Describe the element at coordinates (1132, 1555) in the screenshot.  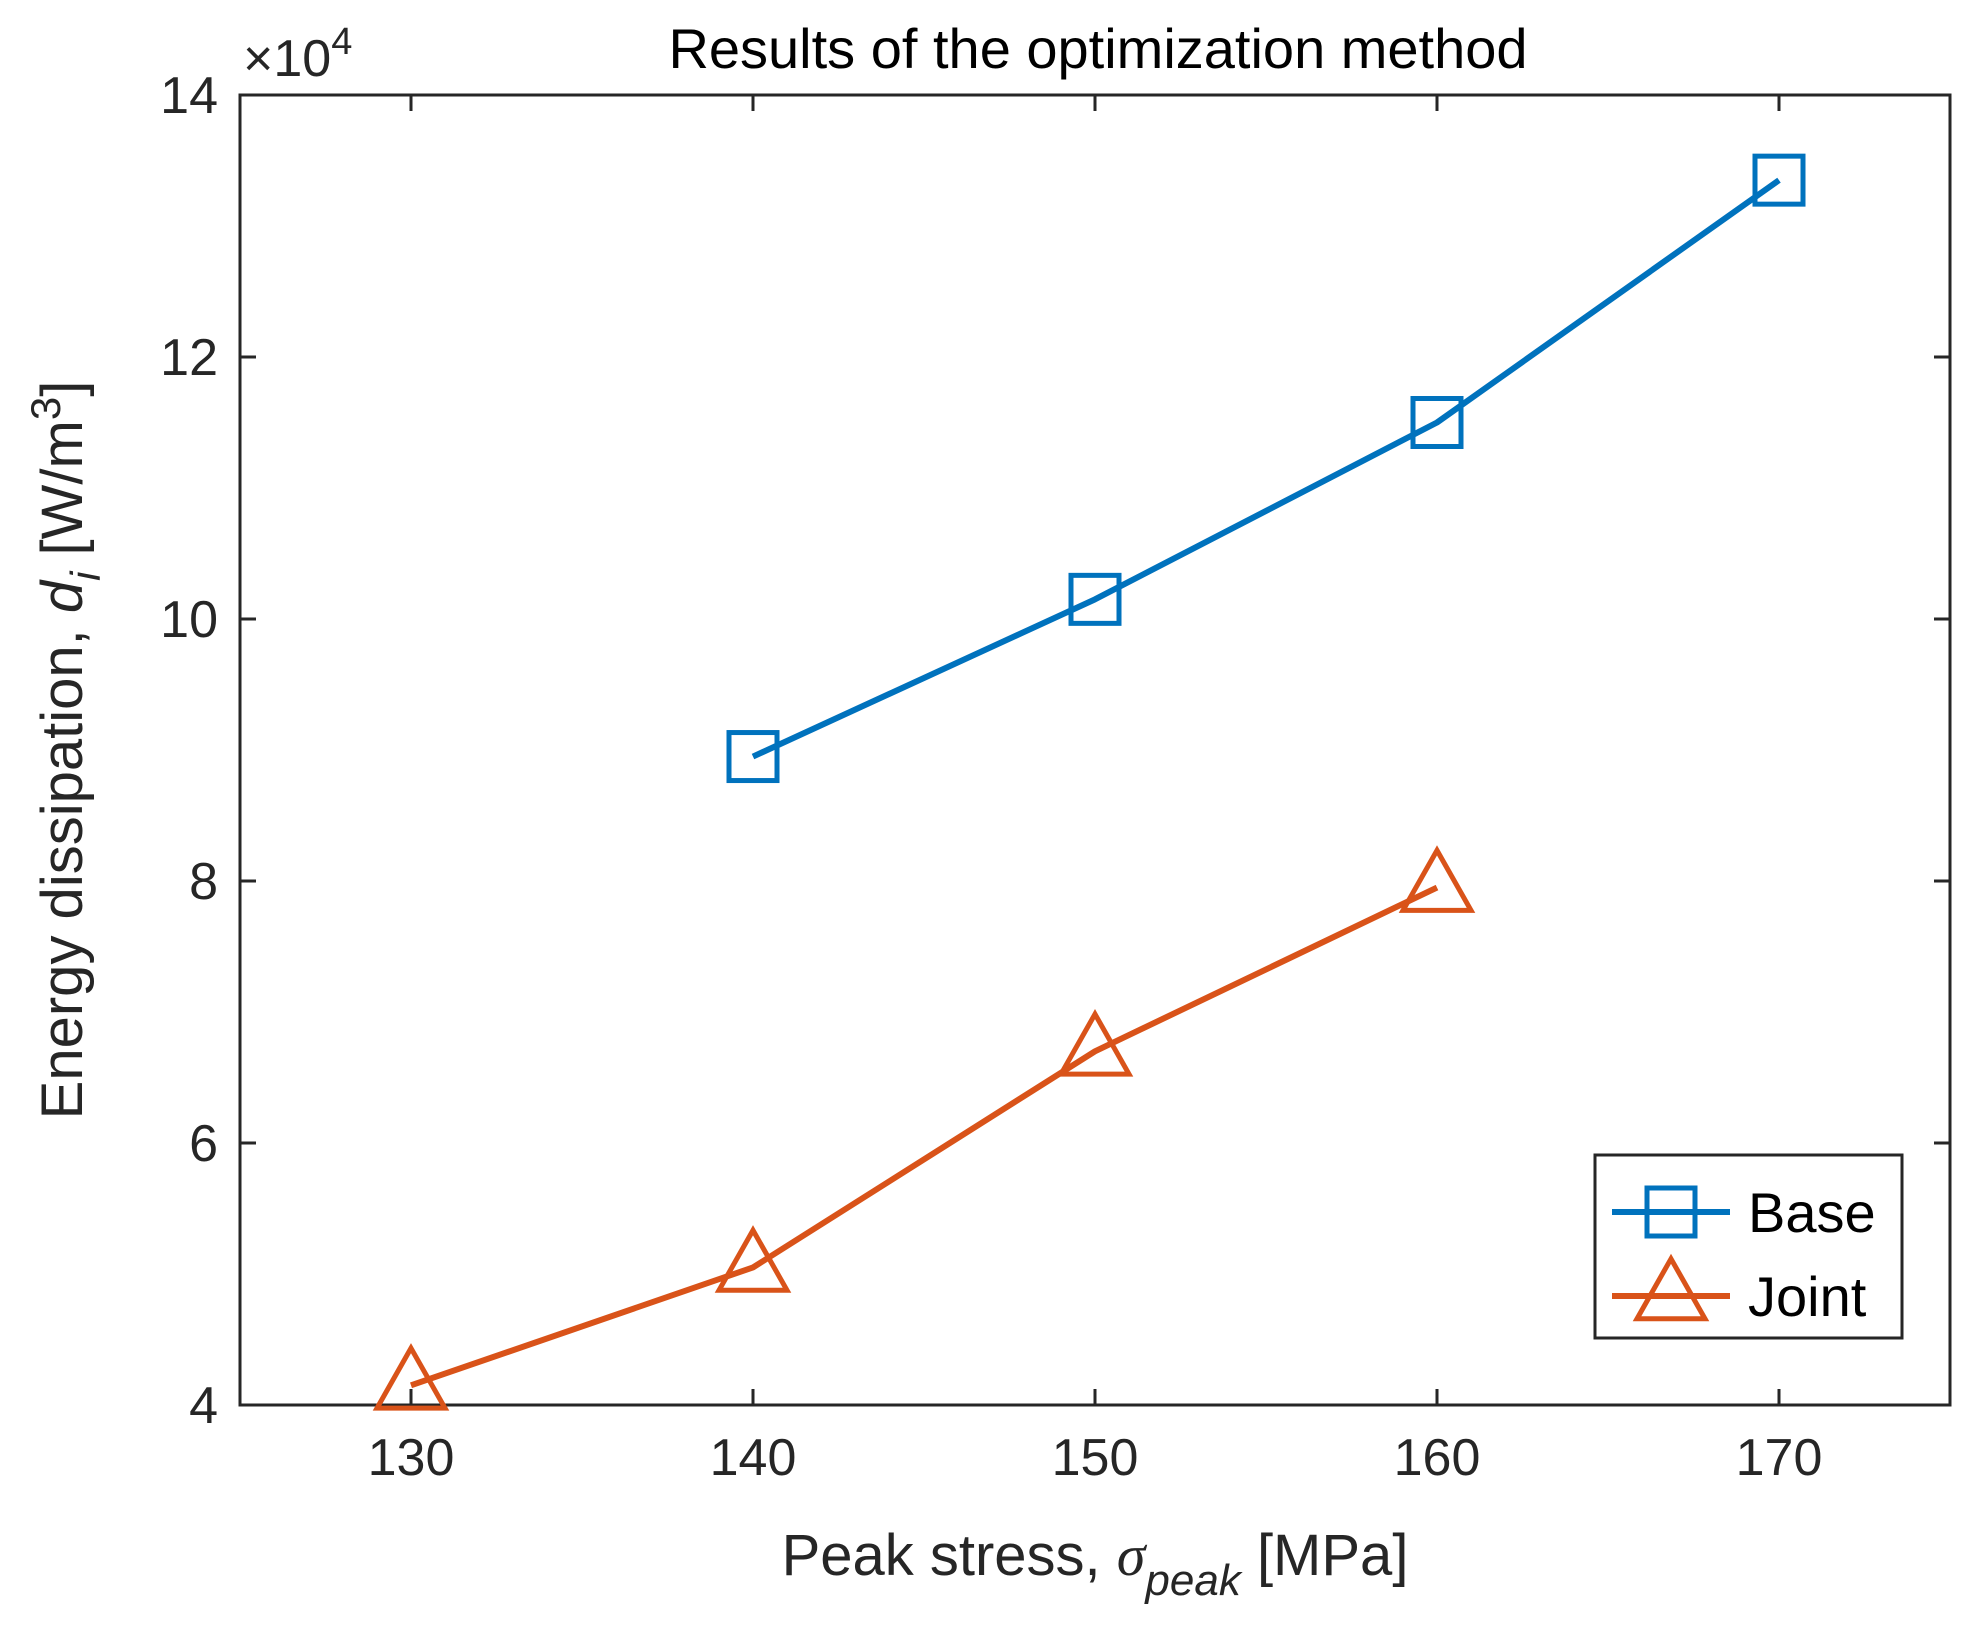
I see `x-label-symbol: σ` at that location.